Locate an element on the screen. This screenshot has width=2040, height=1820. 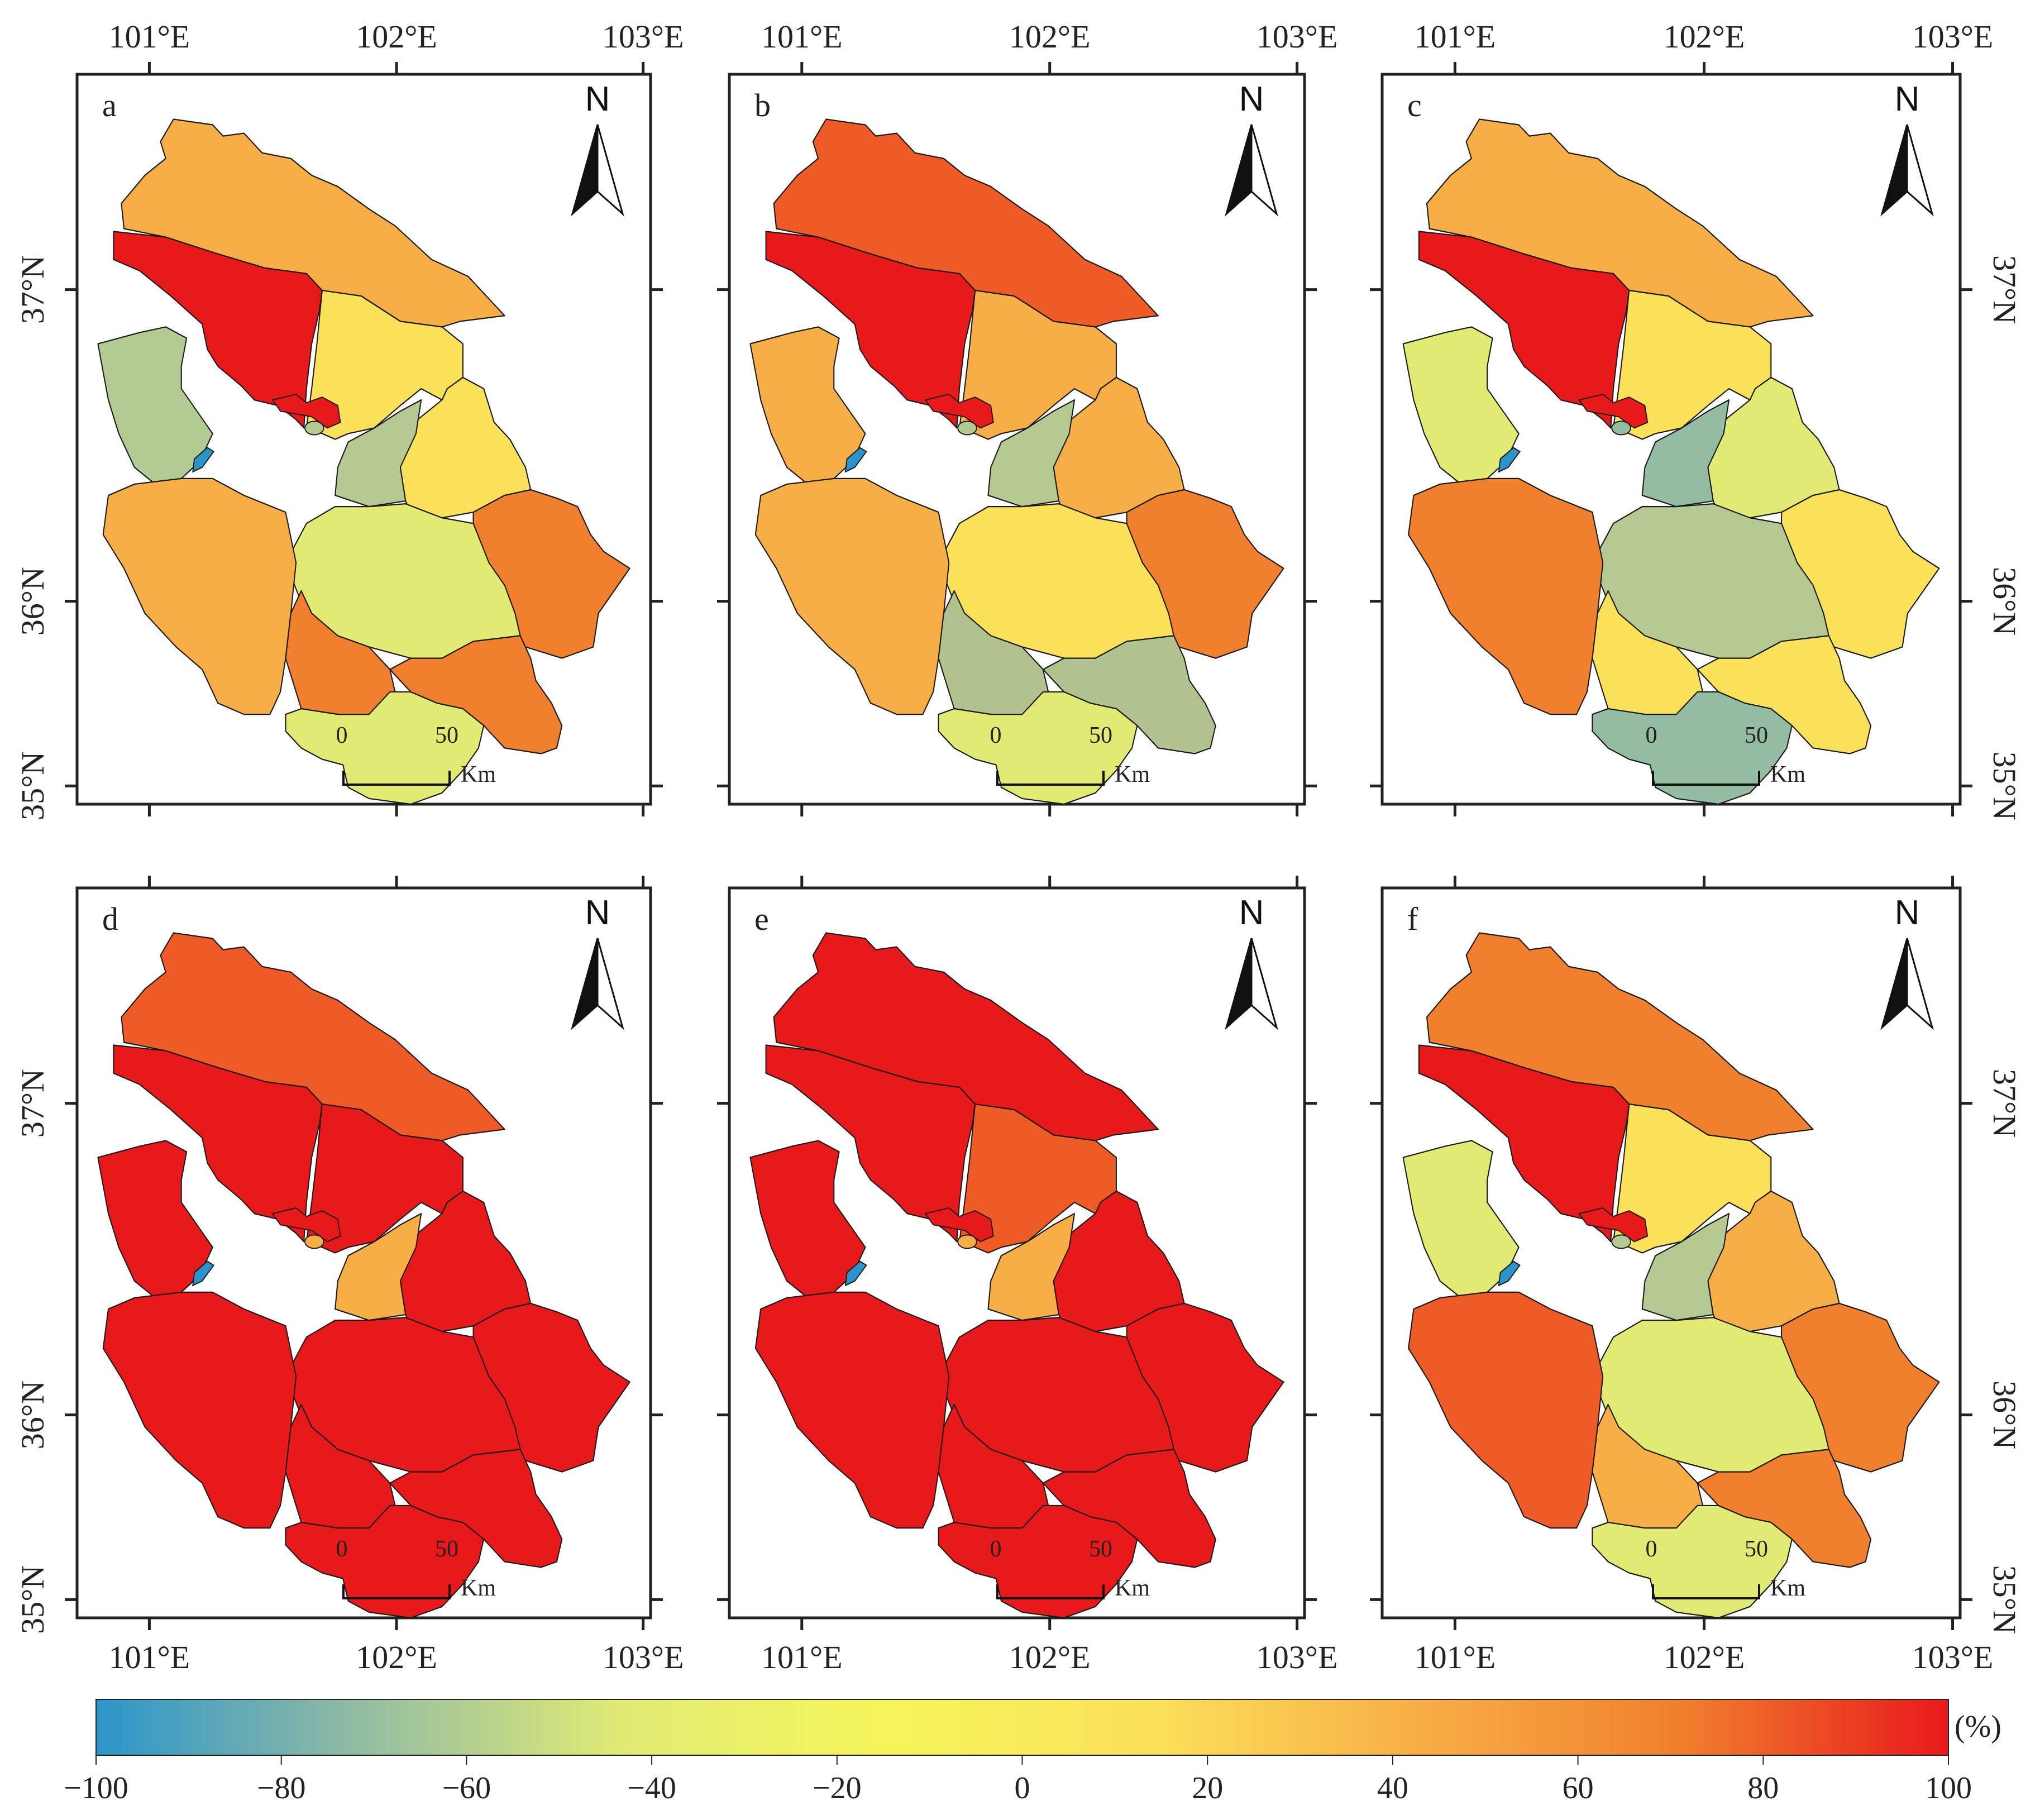
lat-label: 35°N is located at coordinates (2005, 1599).